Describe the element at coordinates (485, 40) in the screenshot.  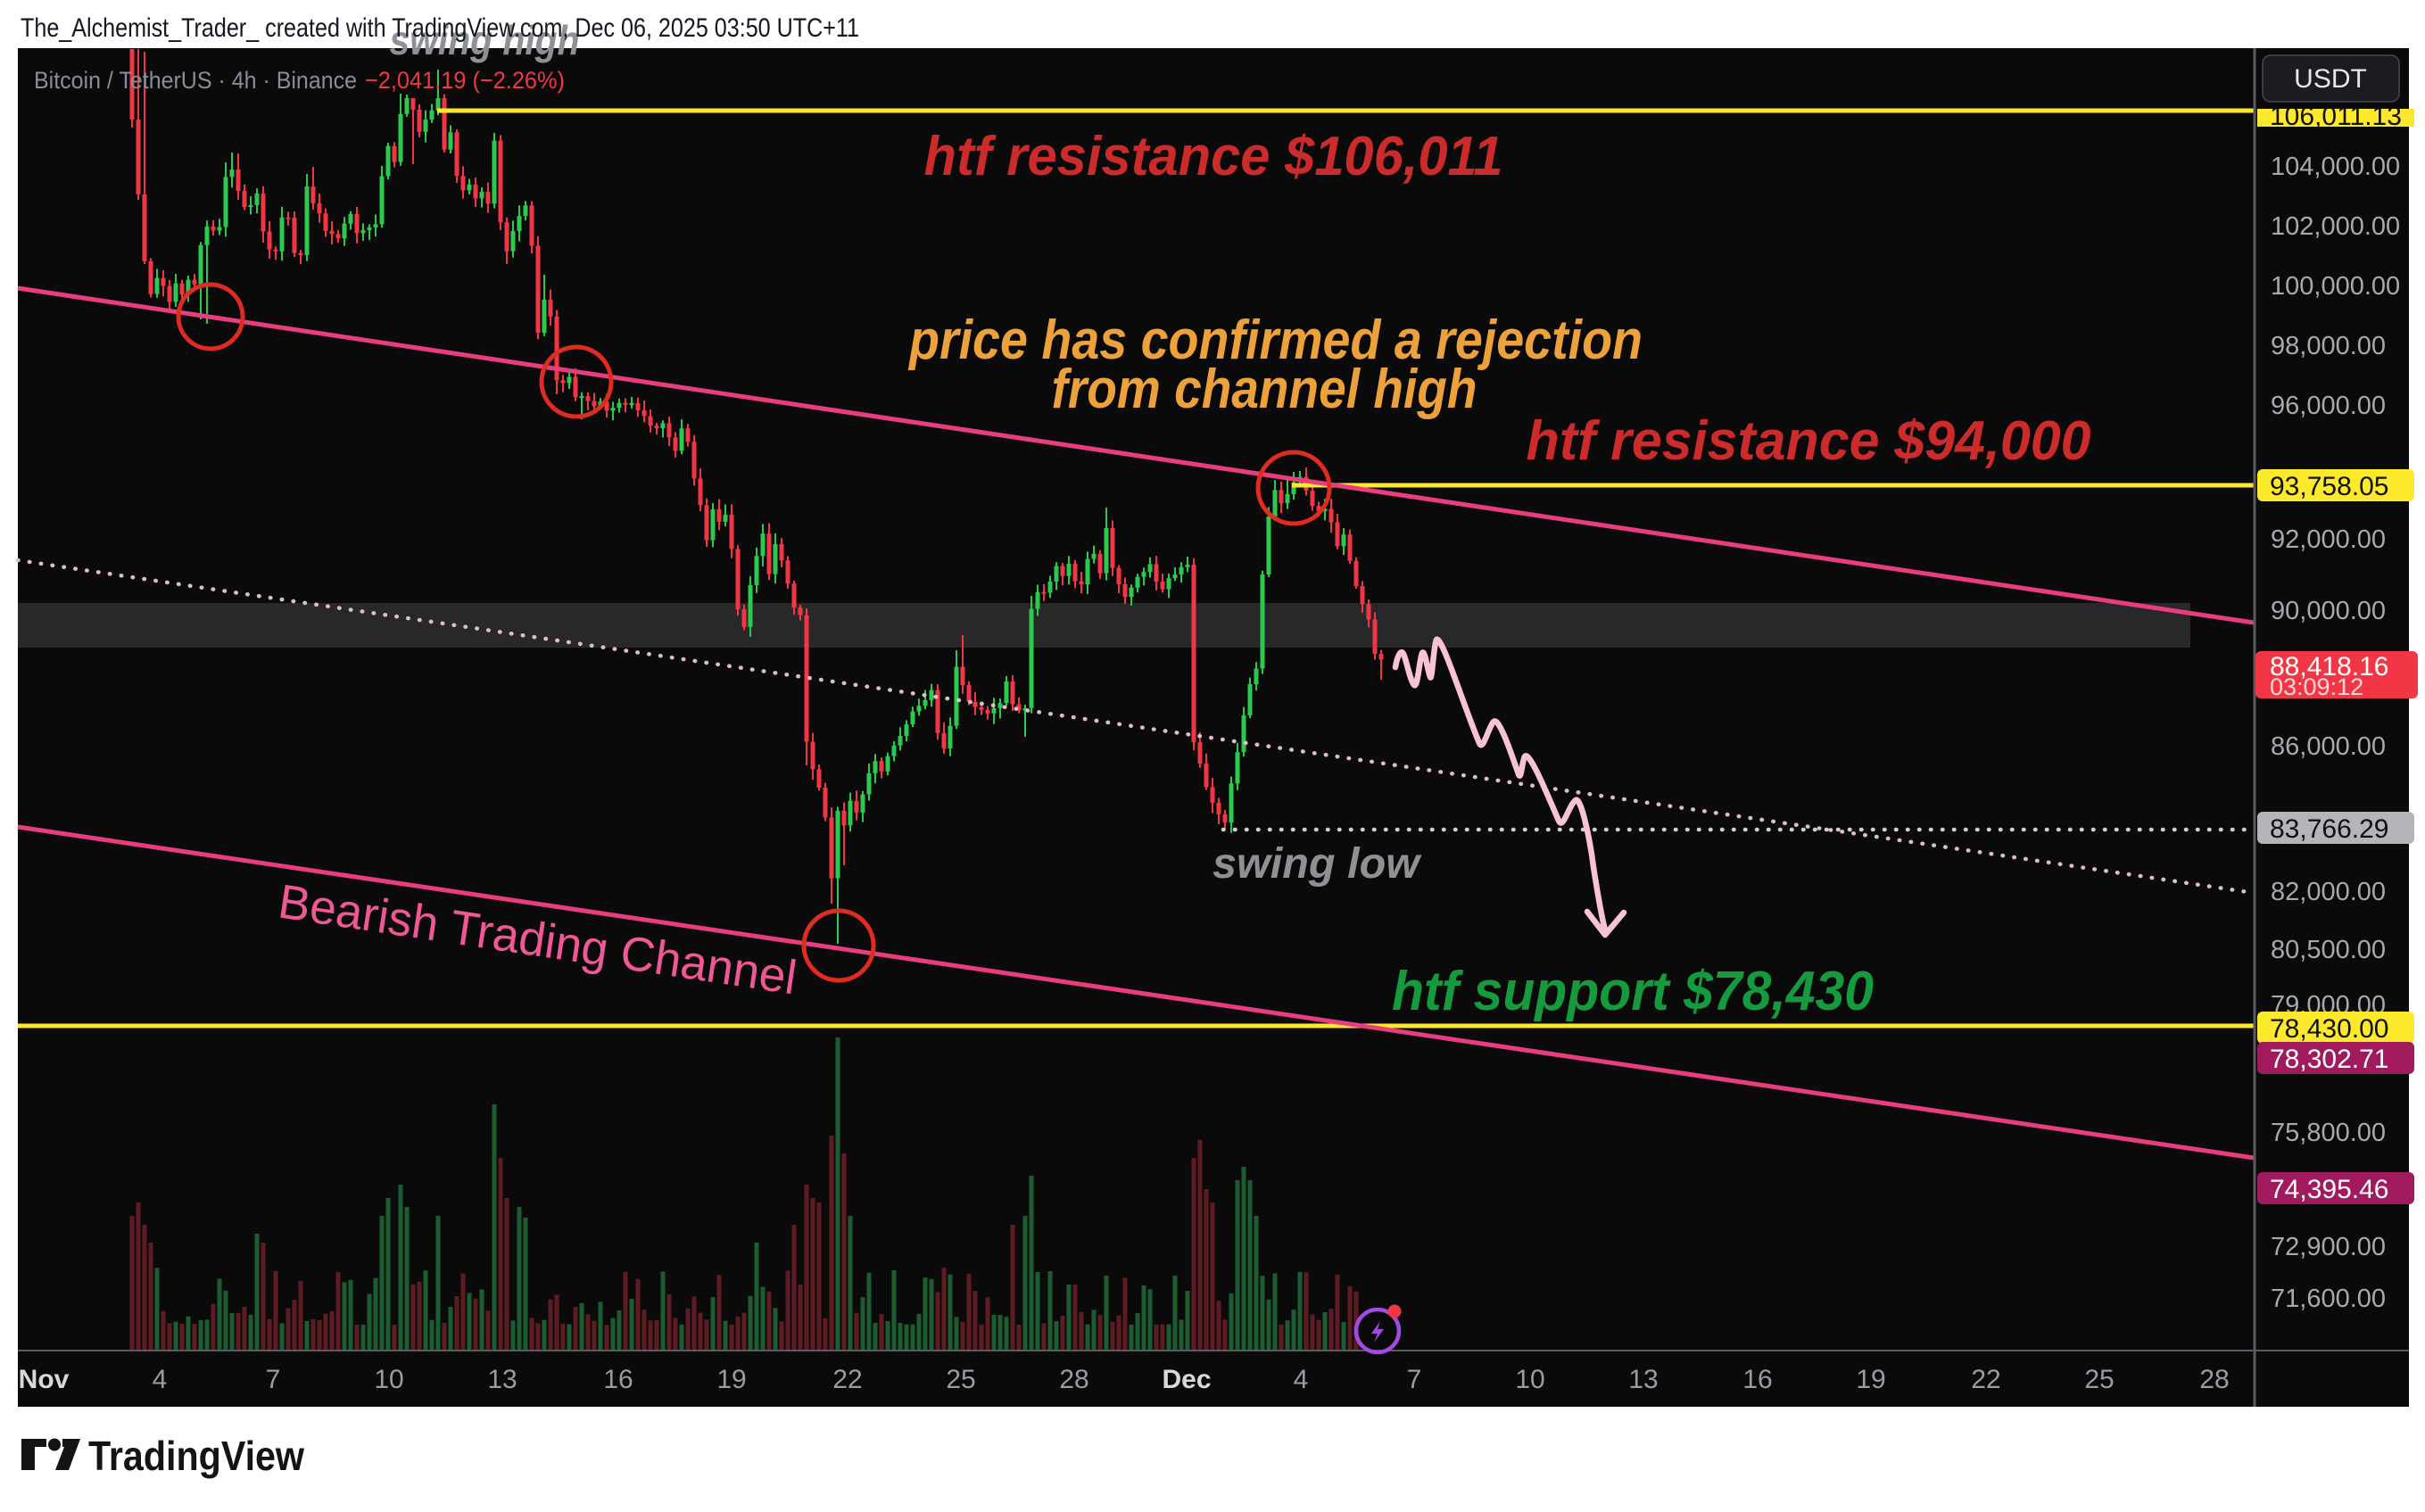
I see `svg-text: swing high` at that location.